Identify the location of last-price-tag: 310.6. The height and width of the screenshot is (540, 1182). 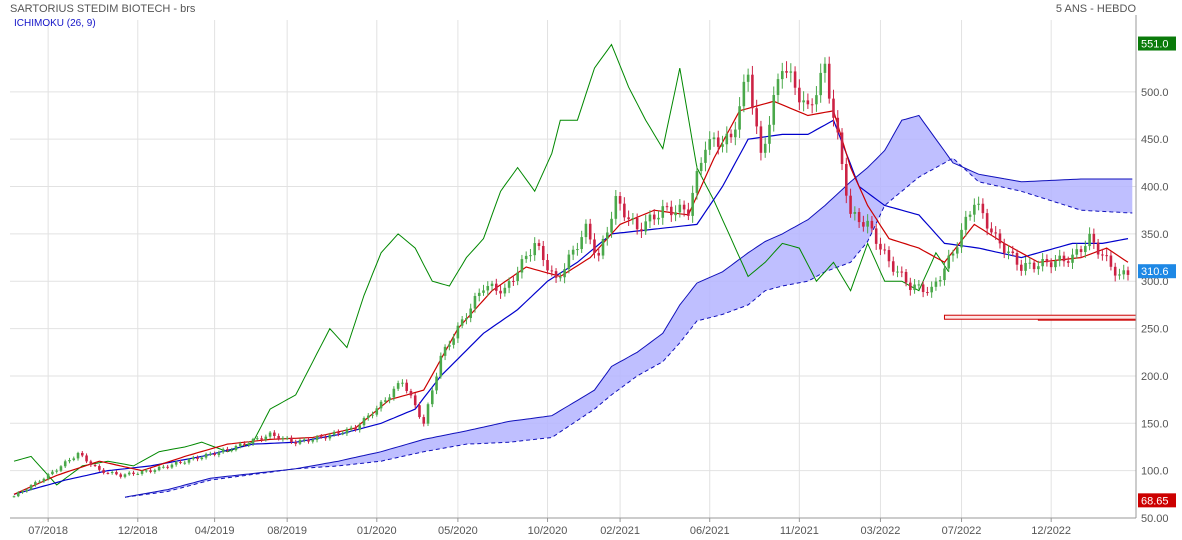
(1157, 271).